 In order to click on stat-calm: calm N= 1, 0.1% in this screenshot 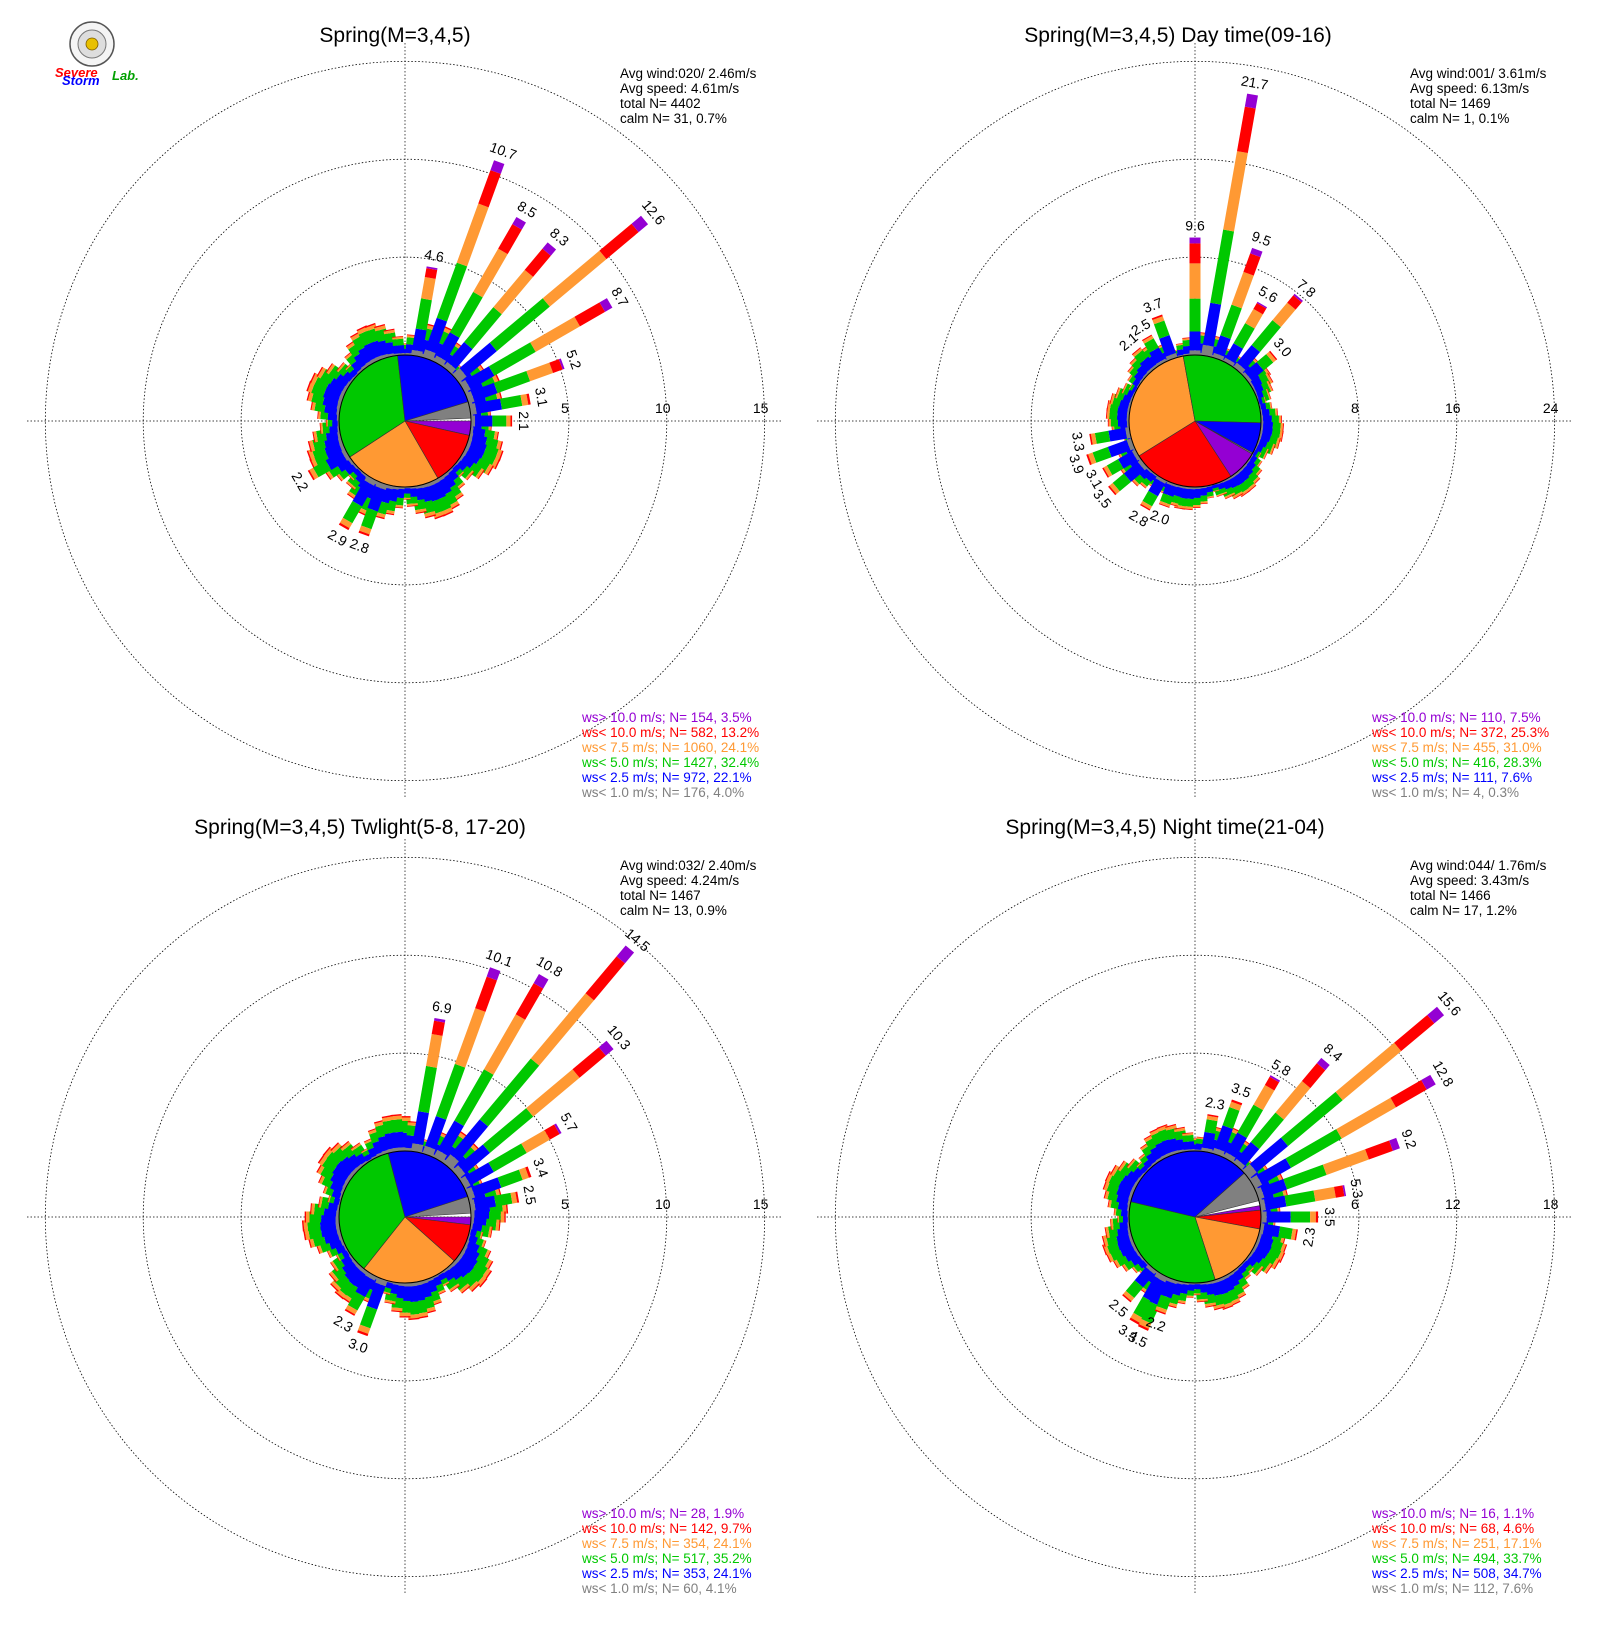, I will do `click(1459, 118)`.